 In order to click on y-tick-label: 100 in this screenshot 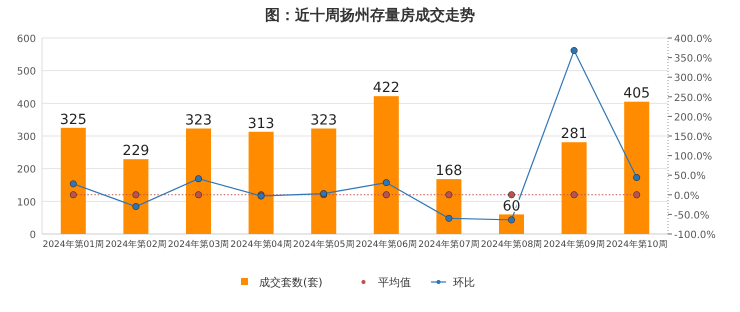, I will do `click(26, 202)`.